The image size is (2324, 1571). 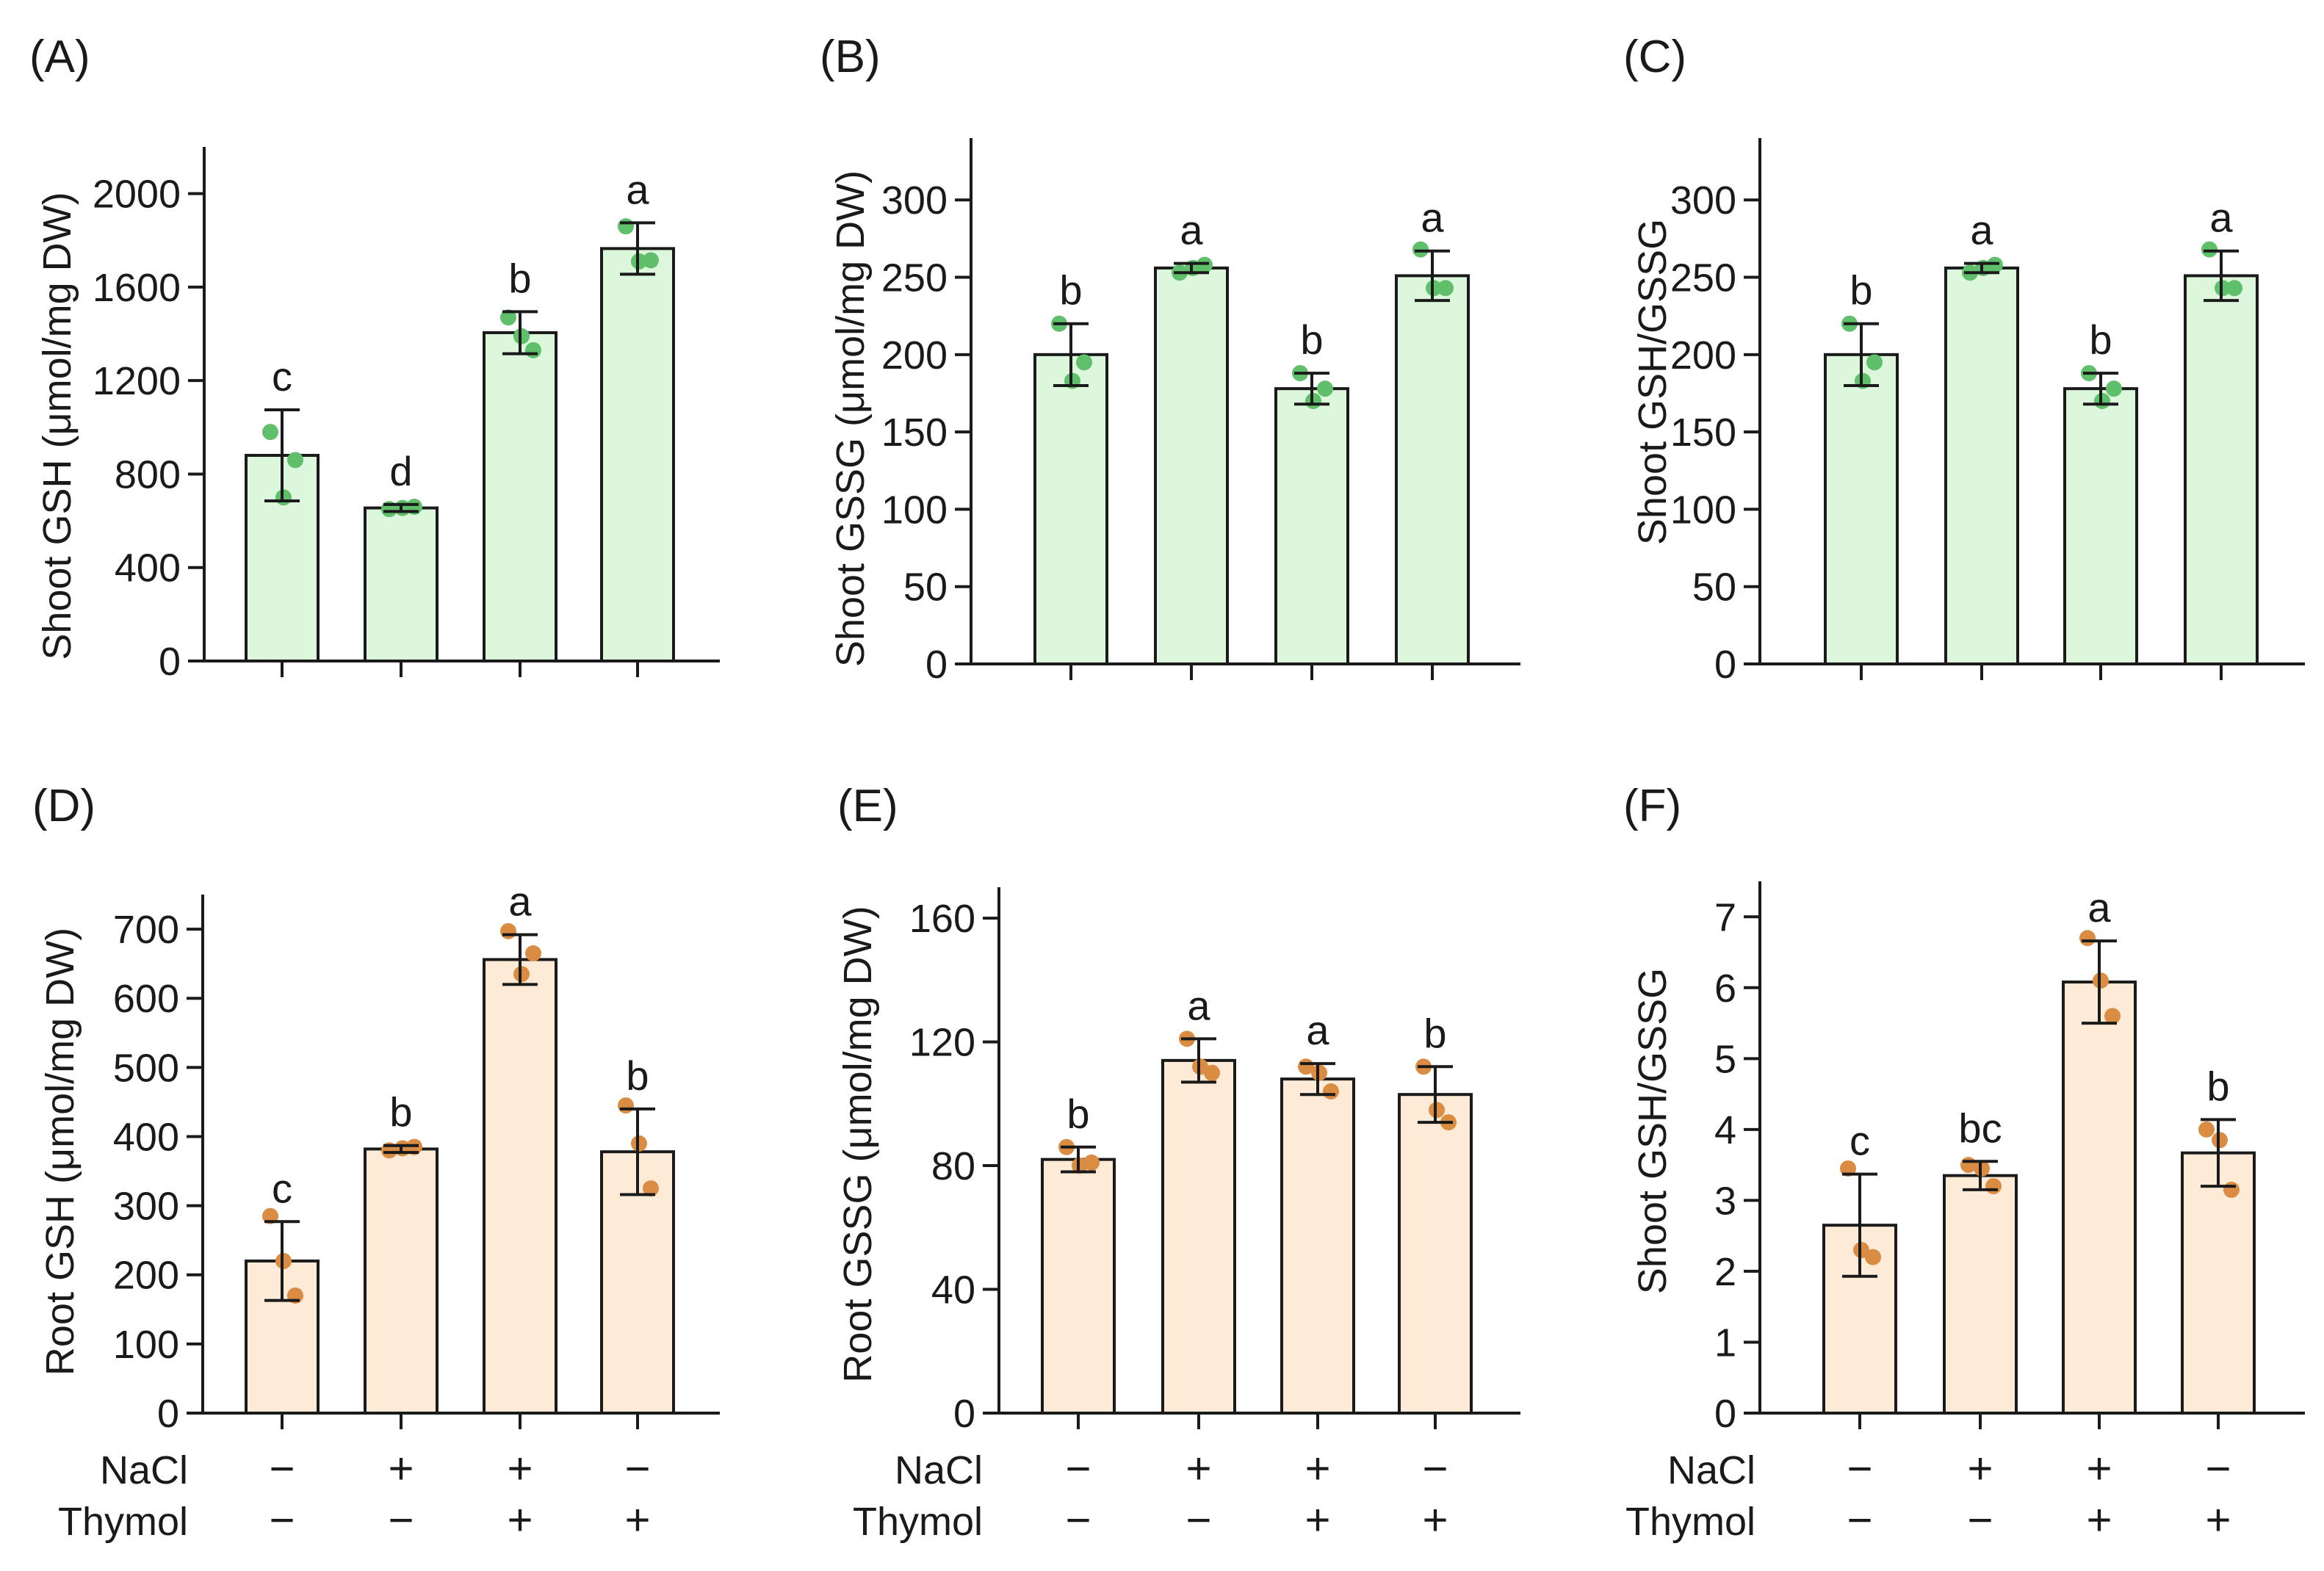 What do you see at coordinates (137, 195) in the screenshot?
I see `y-tick-label: 2000` at bounding box center [137, 195].